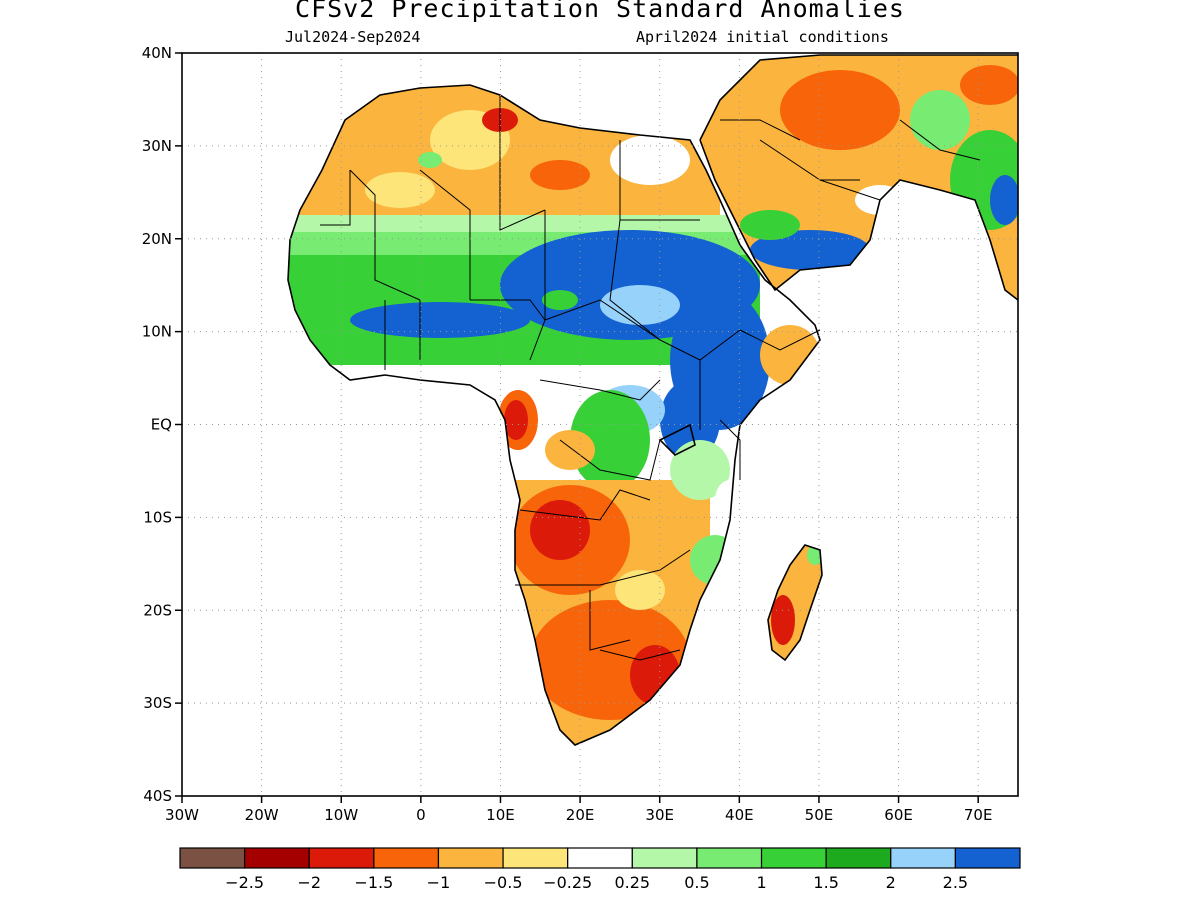 The height and width of the screenshot is (900, 1200). Describe the element at coordinates (353, 37) in the screenshot. I see `forecast-period: Jul2024-Sep2024` at that location.